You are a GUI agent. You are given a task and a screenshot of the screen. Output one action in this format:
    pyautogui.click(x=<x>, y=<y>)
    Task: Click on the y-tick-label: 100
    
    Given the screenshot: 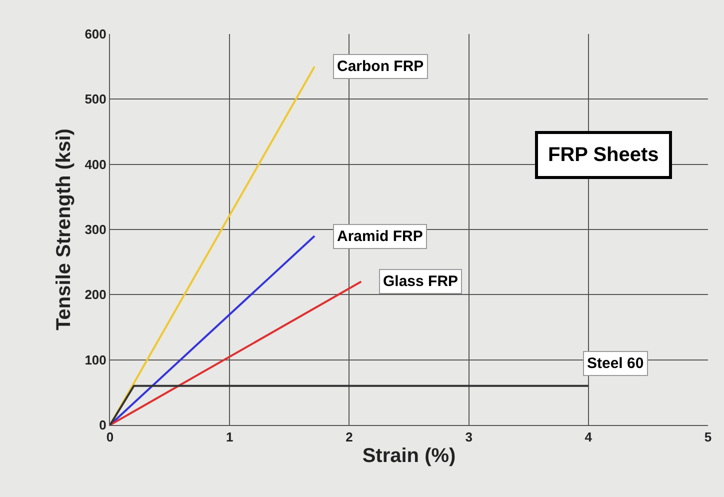 What is the action you would take?
    pyautogui.click(x=95, y=360)
    